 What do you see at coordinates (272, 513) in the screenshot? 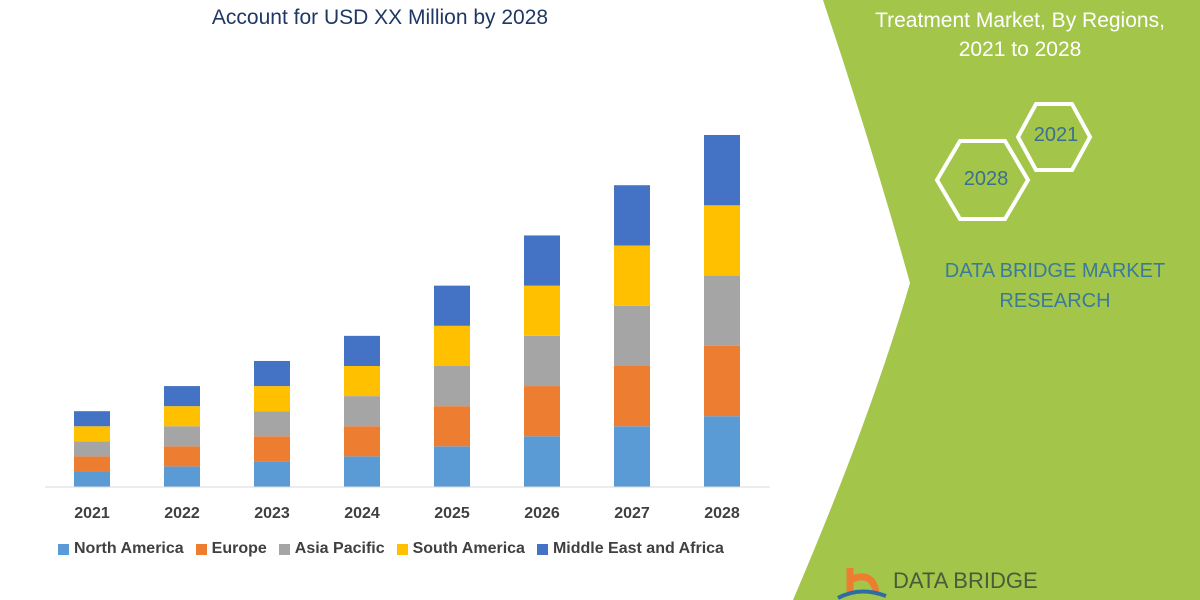
I see `x-tick-label: 2023` at bounding box center [272, 513].